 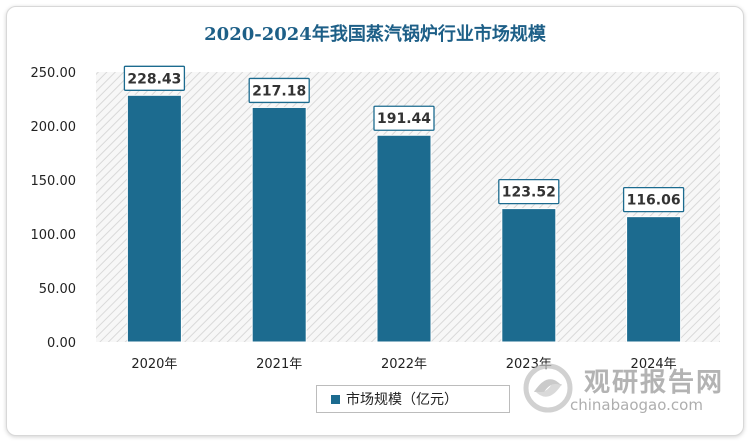 What do you see at coordinates (54, 235) in the screenshot?
I see `y-tick-label: 100.00` at bounding box center [54, 235].